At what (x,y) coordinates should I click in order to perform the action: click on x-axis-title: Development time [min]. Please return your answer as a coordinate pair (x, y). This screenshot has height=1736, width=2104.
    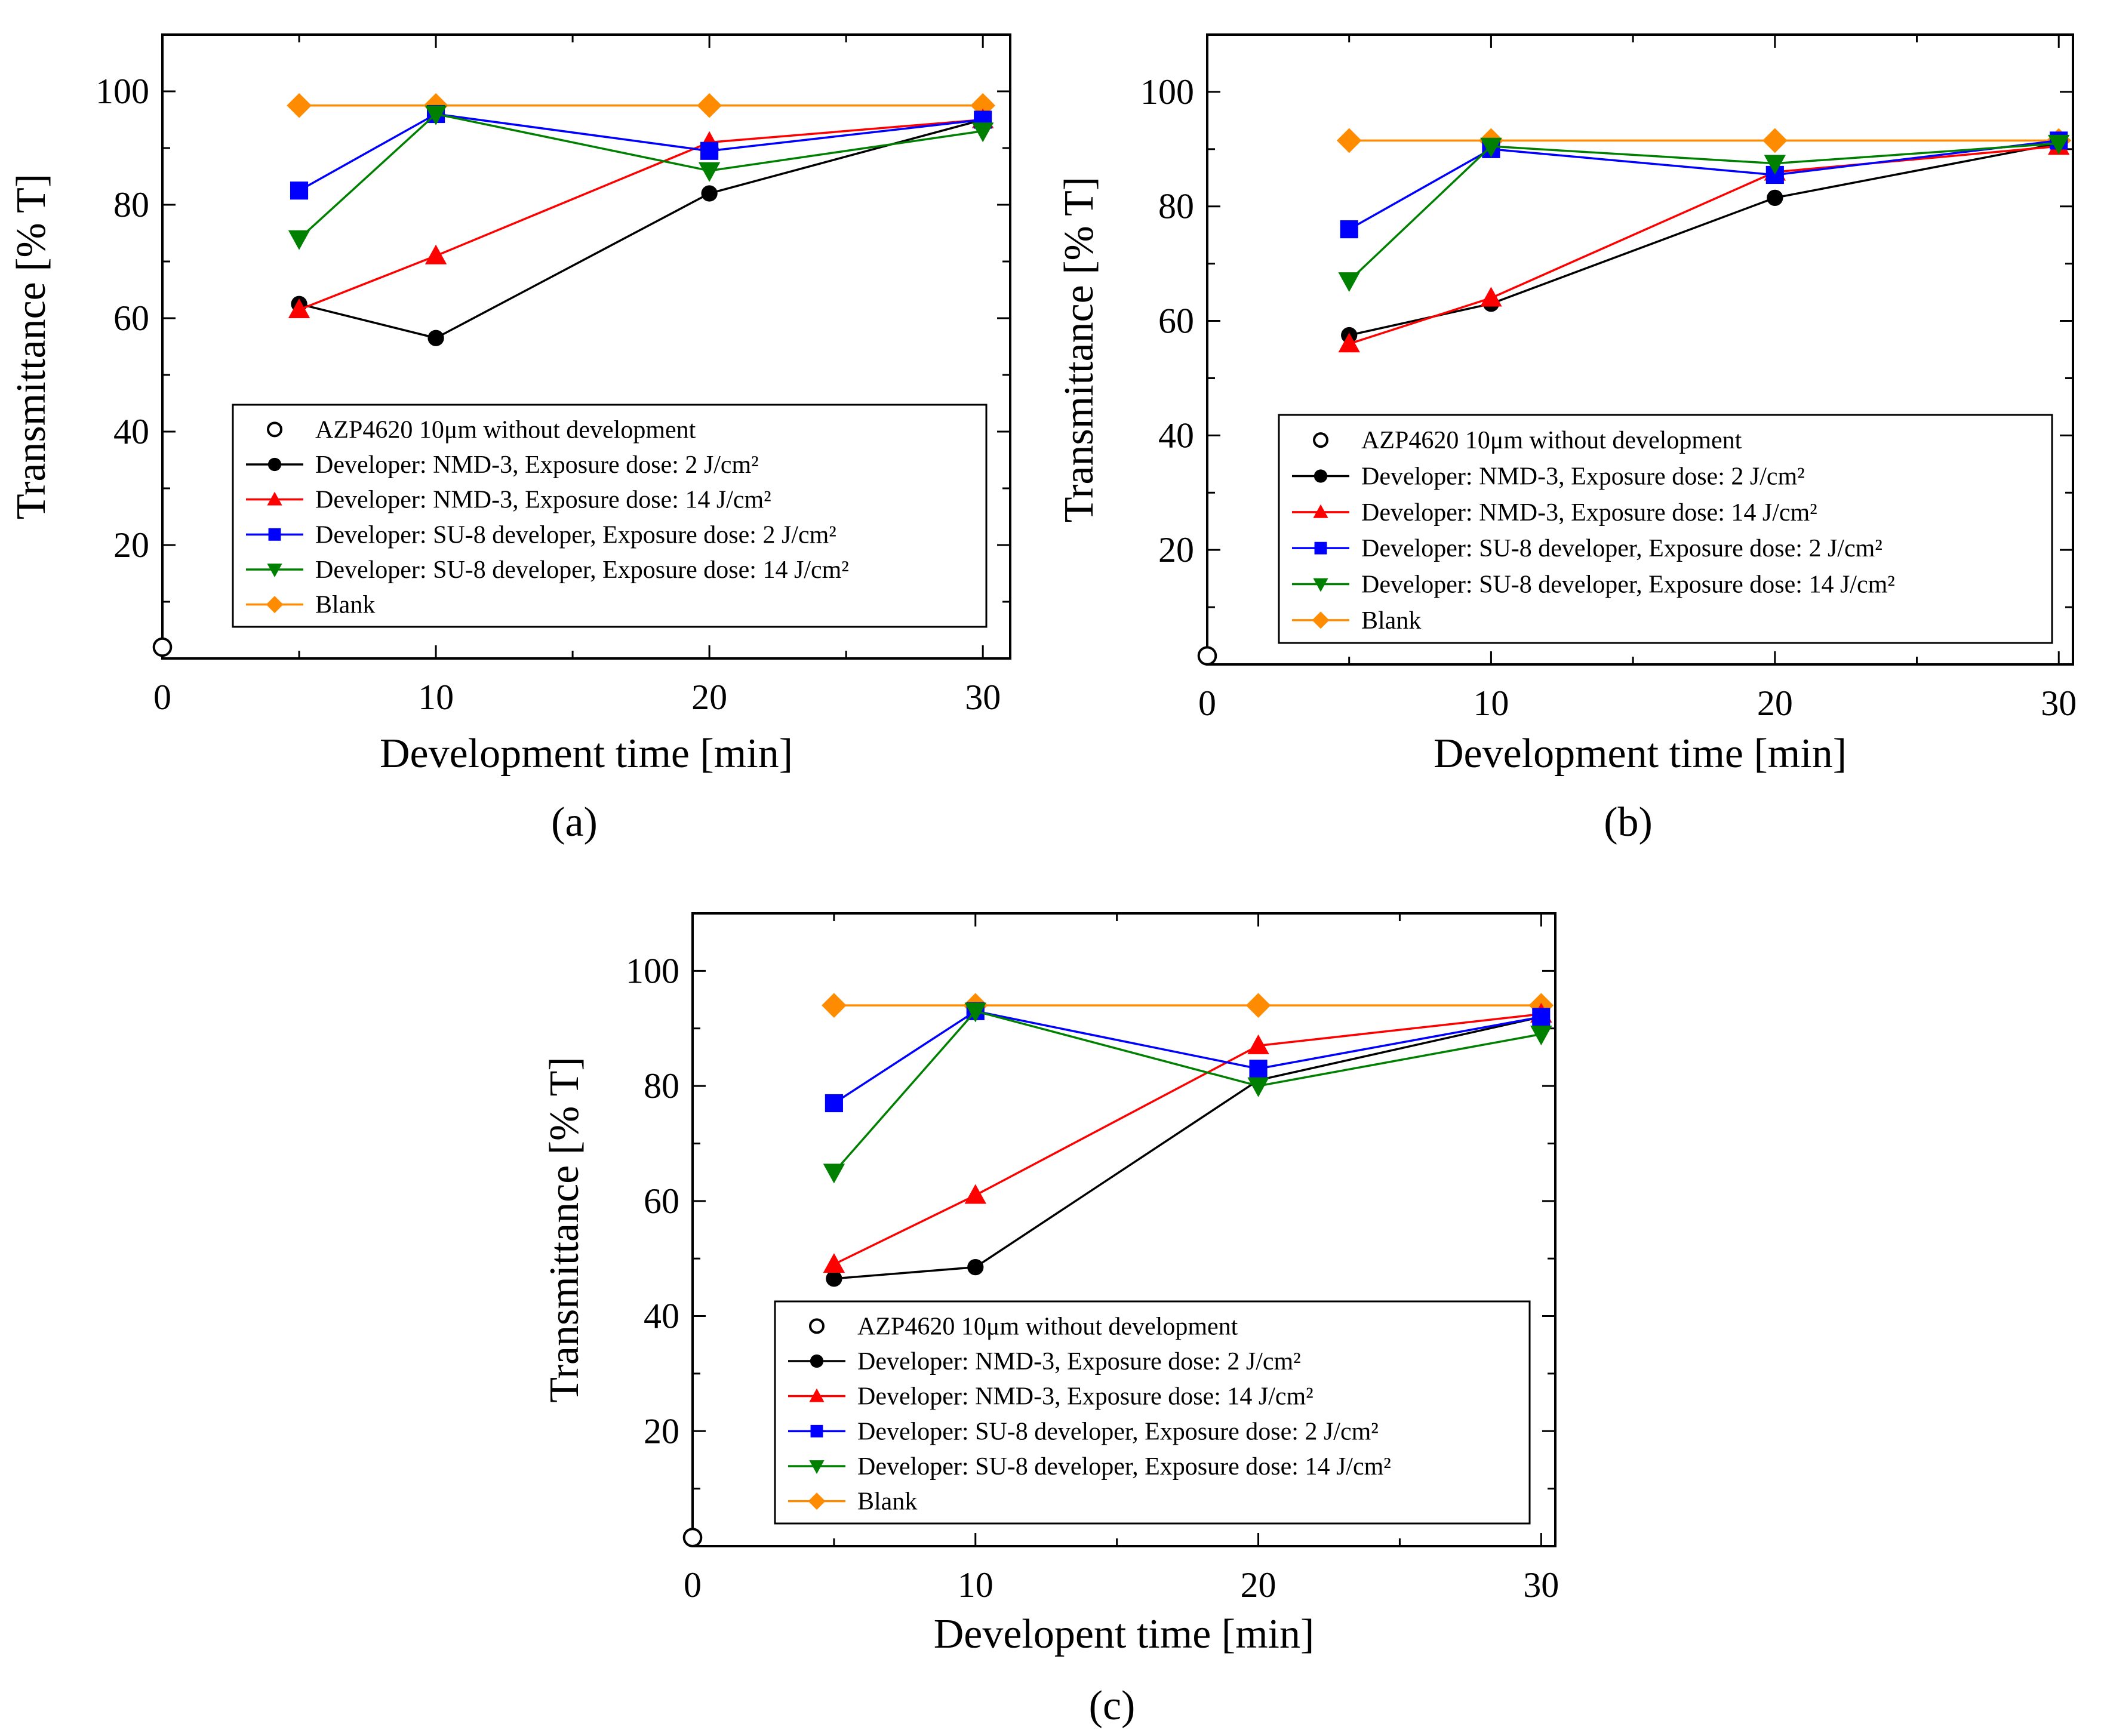
    Looking at the image, I should click on (1640, 754).